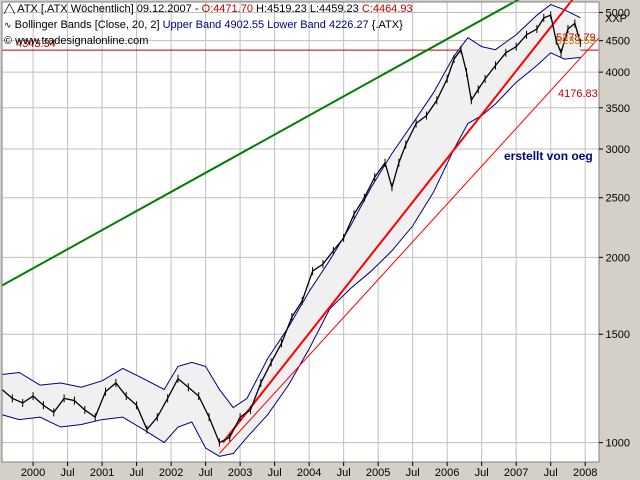 This screenshot has height=480, width=640. I want to click on website-url: www.tradesignalonline.com, so click(82, 41).